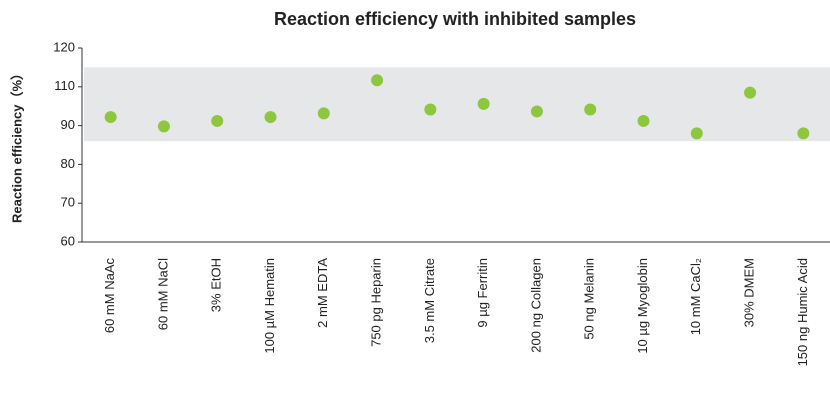 The width and height of the screenshot is (830, 412). I want to click on x-tick-label: 50 ng Melanin, so click(589, 299).